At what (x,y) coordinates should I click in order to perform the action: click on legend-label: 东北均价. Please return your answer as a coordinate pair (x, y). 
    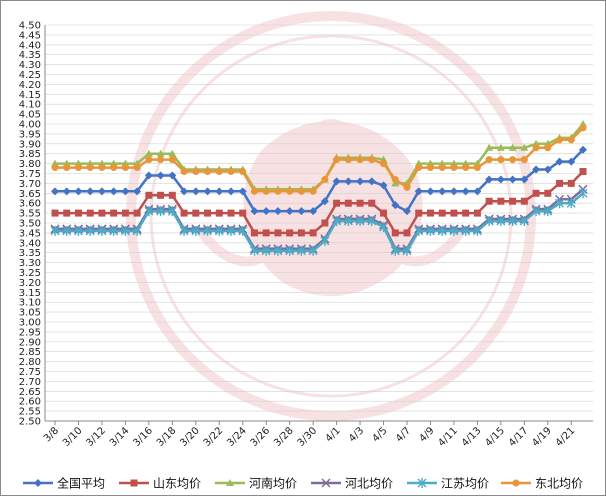
    Looking at the image, I should click on (559, 484).